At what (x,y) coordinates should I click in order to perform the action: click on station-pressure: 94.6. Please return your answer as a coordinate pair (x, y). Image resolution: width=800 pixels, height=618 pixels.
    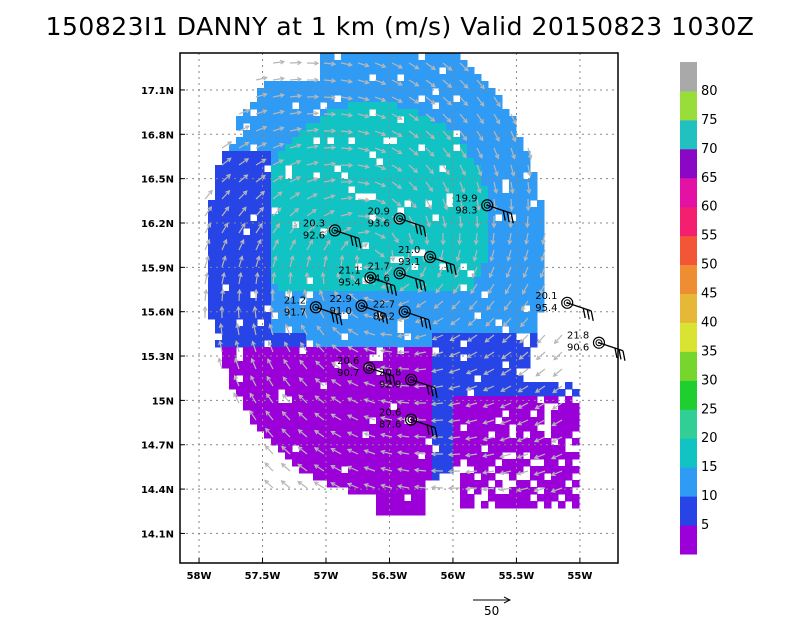
    Looking at the image, I should click on (379, 278).